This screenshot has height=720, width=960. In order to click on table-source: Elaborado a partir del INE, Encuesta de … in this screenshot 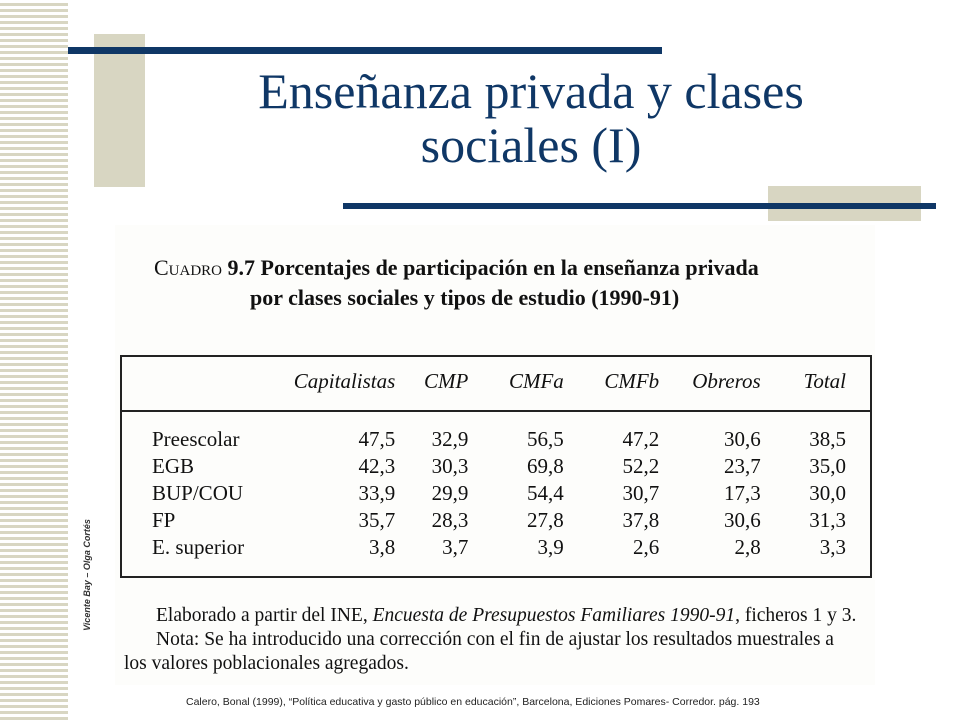, I will do `click(500, 640)`.